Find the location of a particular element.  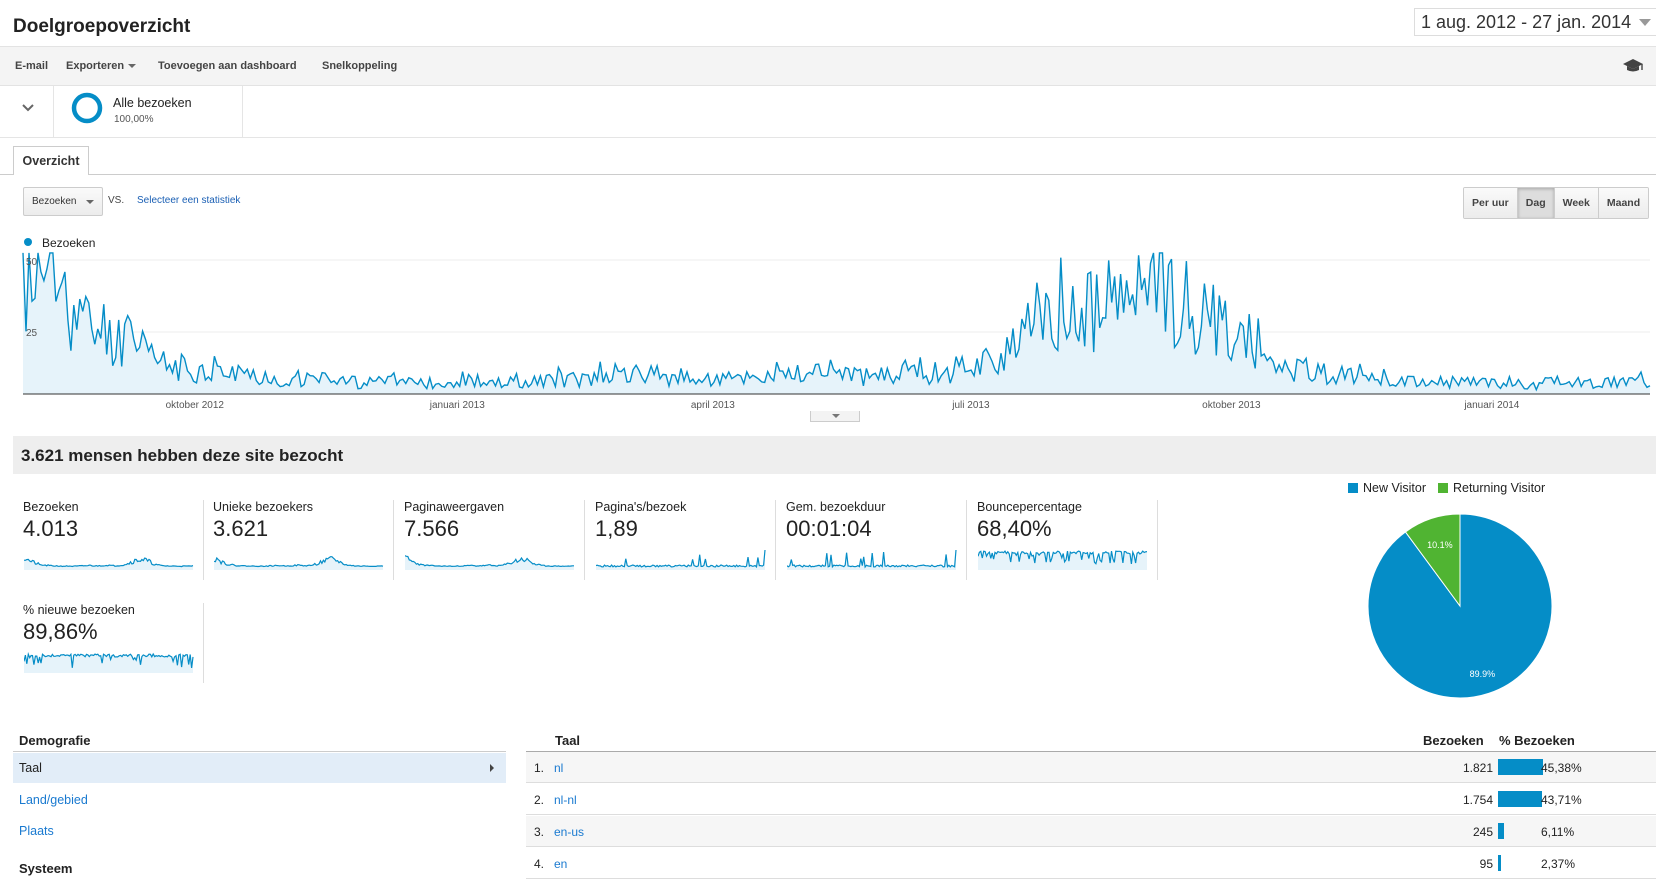

language-link: nl-nl is located at coordinates (565, 800).